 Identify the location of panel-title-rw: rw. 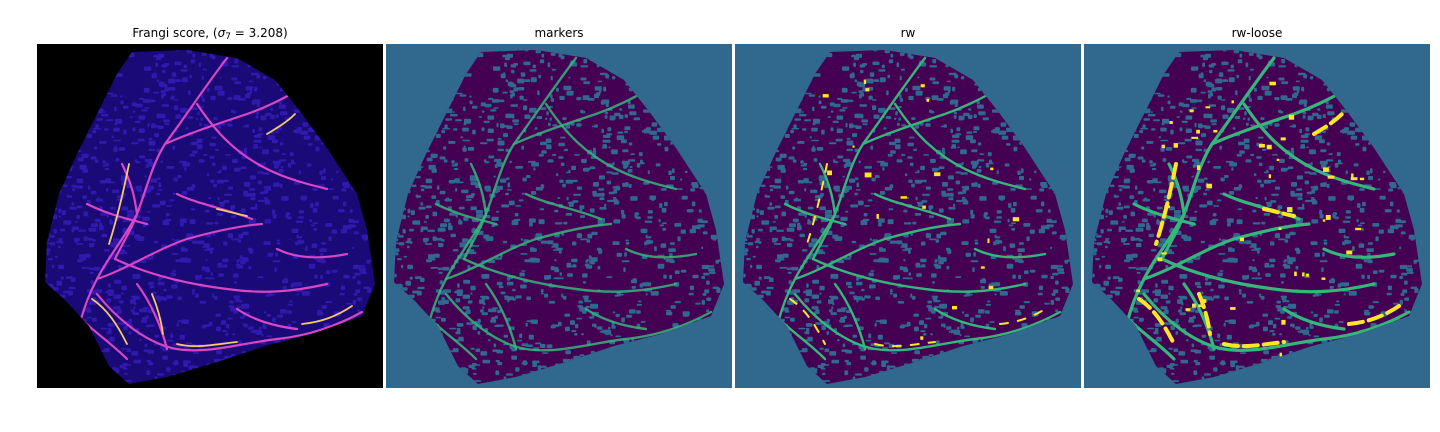
(908, 33).